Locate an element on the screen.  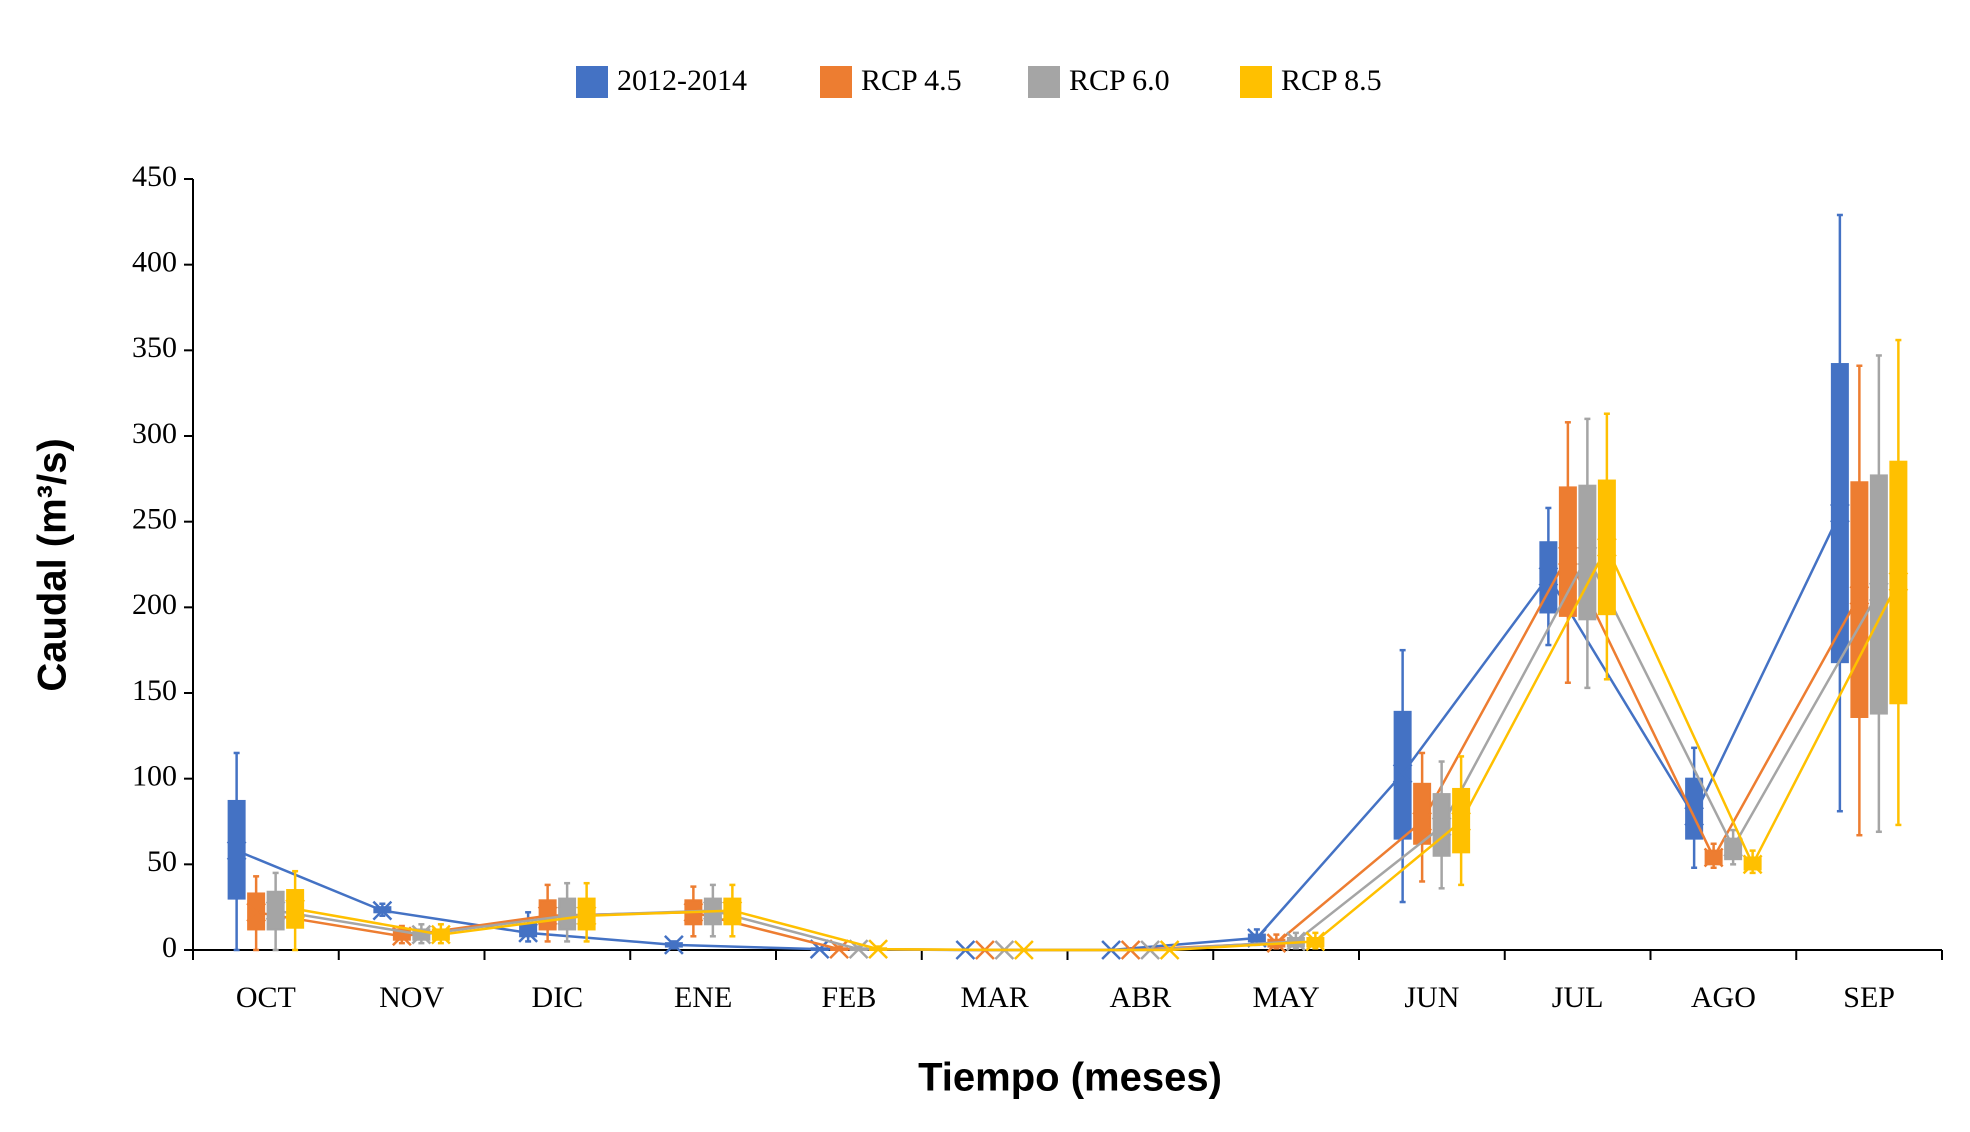
x-tick-label: NOV is located at coordinates (411, 997).